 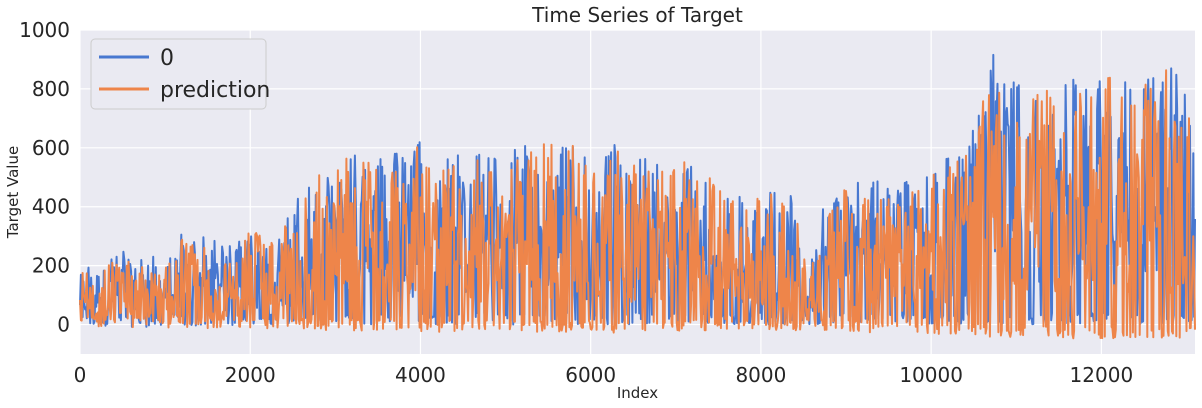 I want to click on x-axis-ticks: 0 2000 4000 6000 8000 10000 12000, so click(x=604, y=375).